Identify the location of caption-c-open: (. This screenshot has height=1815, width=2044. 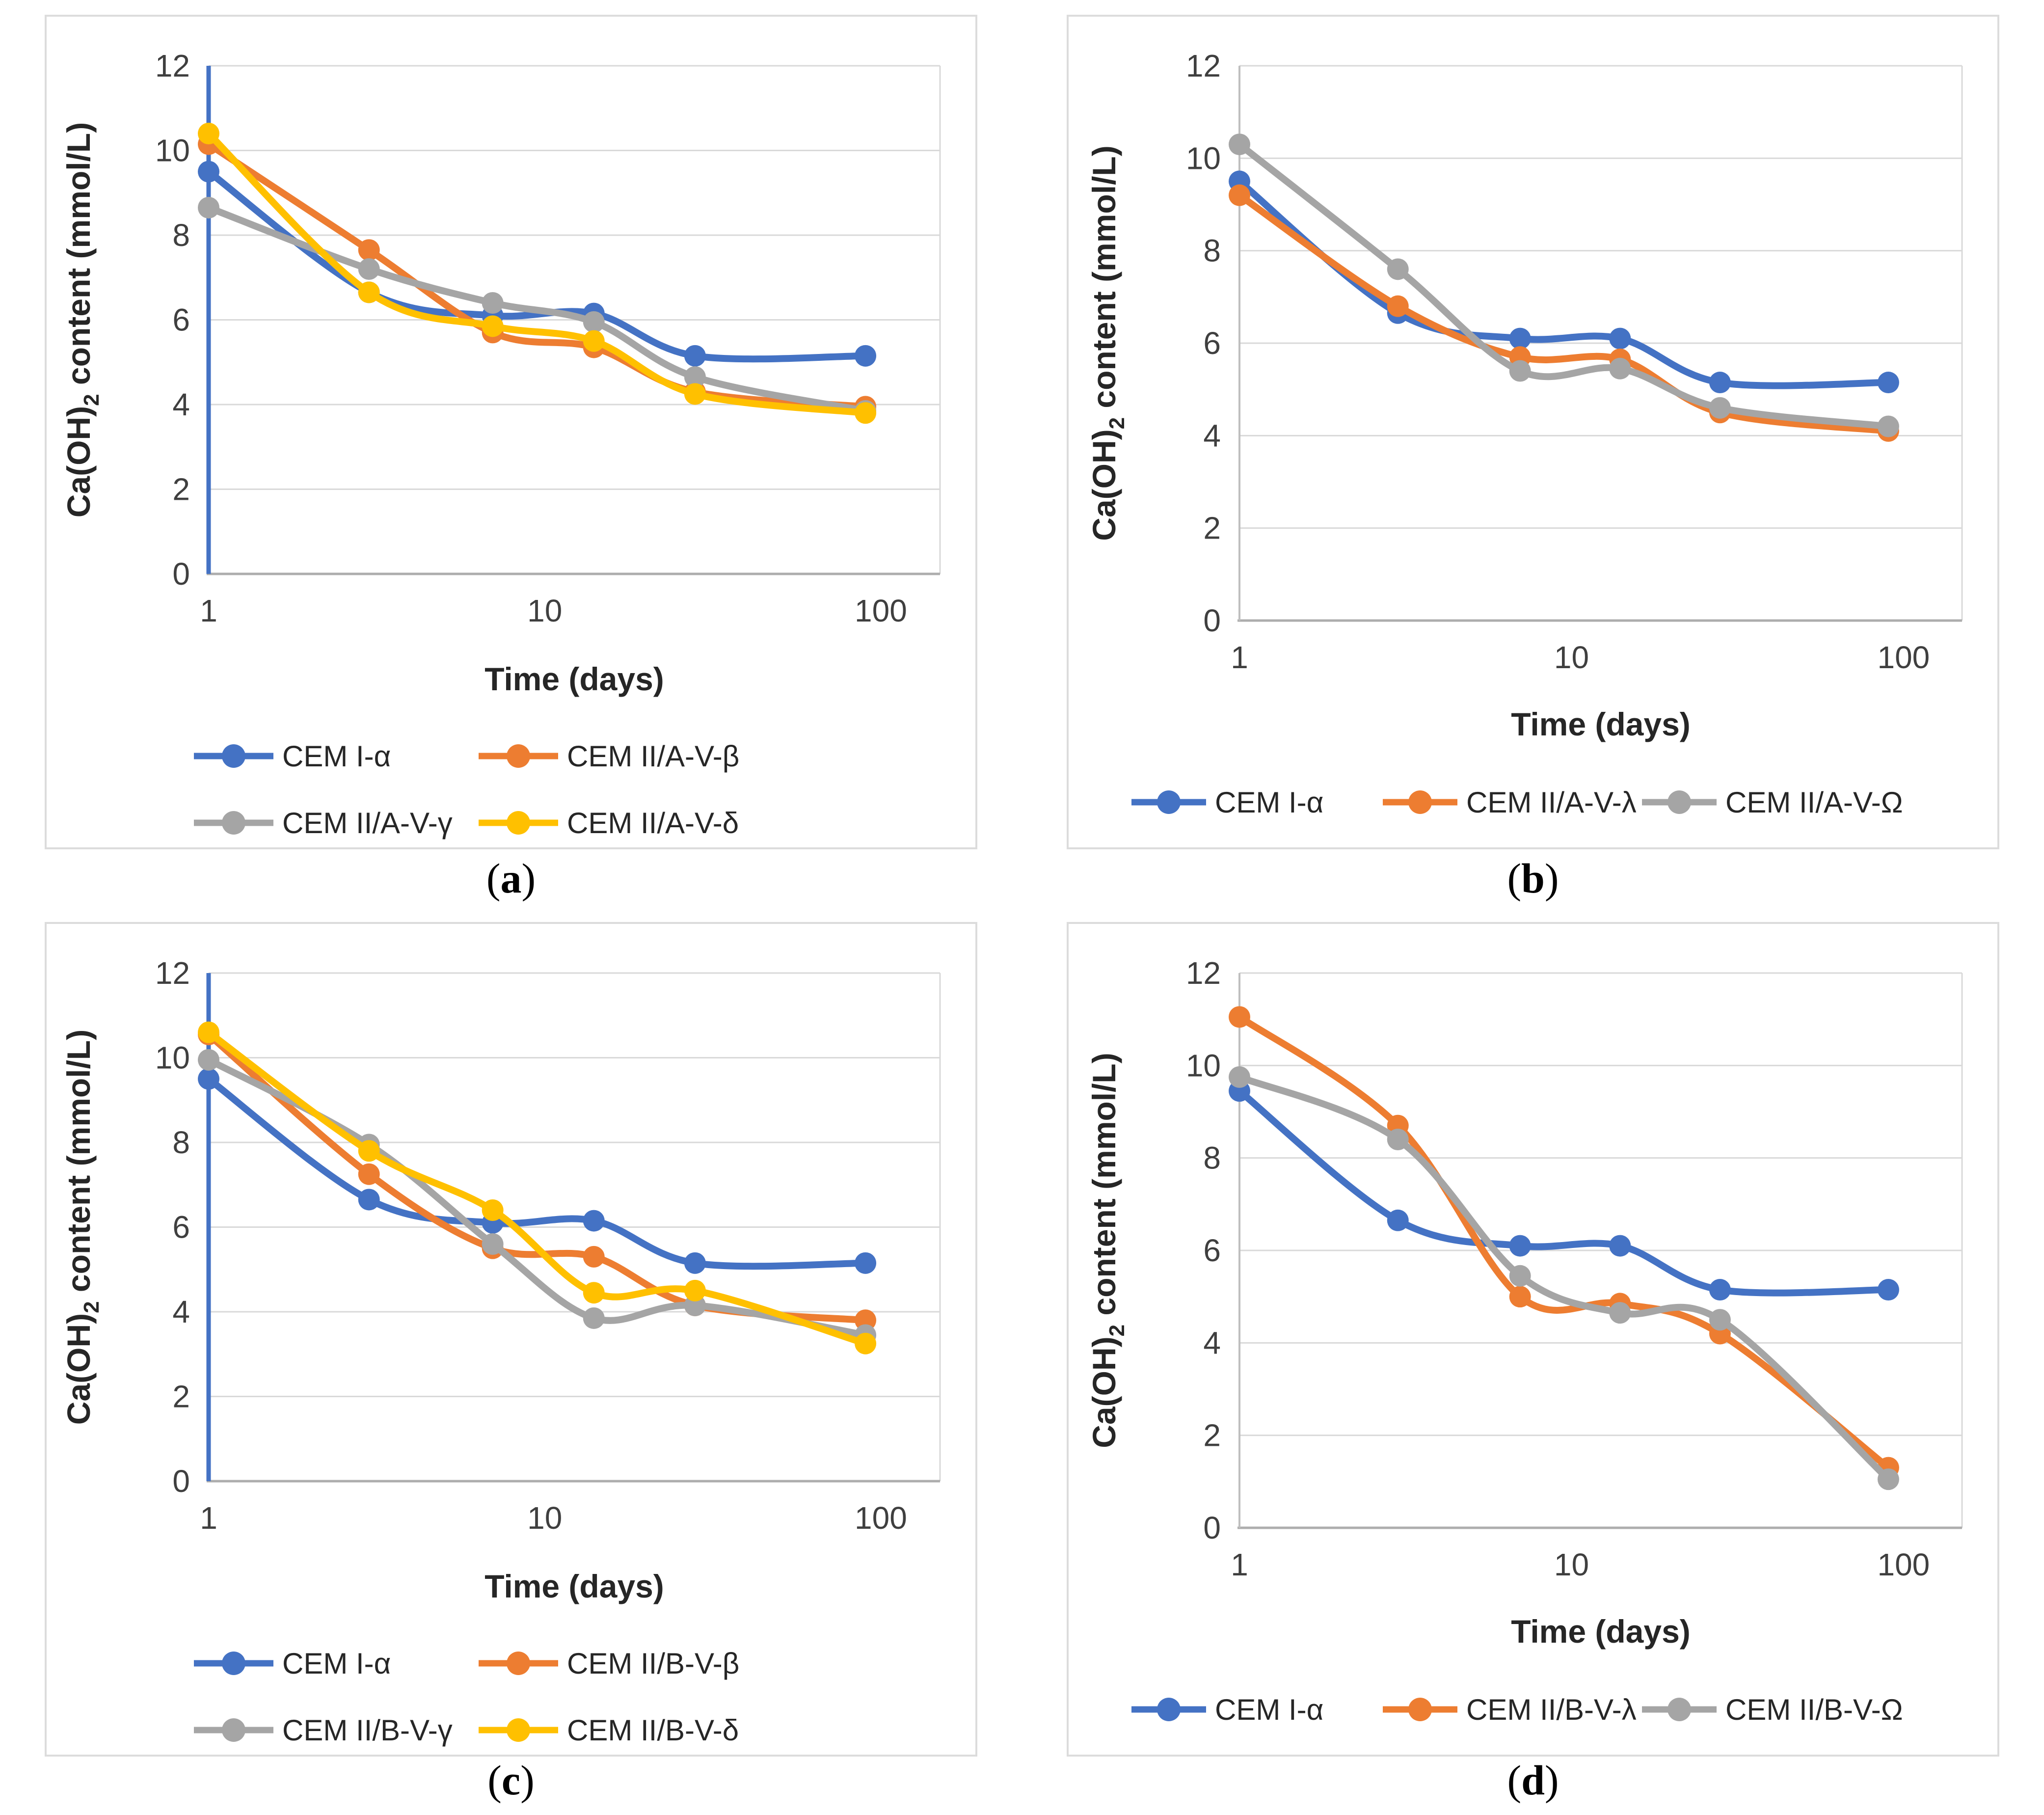
(494, 1781).